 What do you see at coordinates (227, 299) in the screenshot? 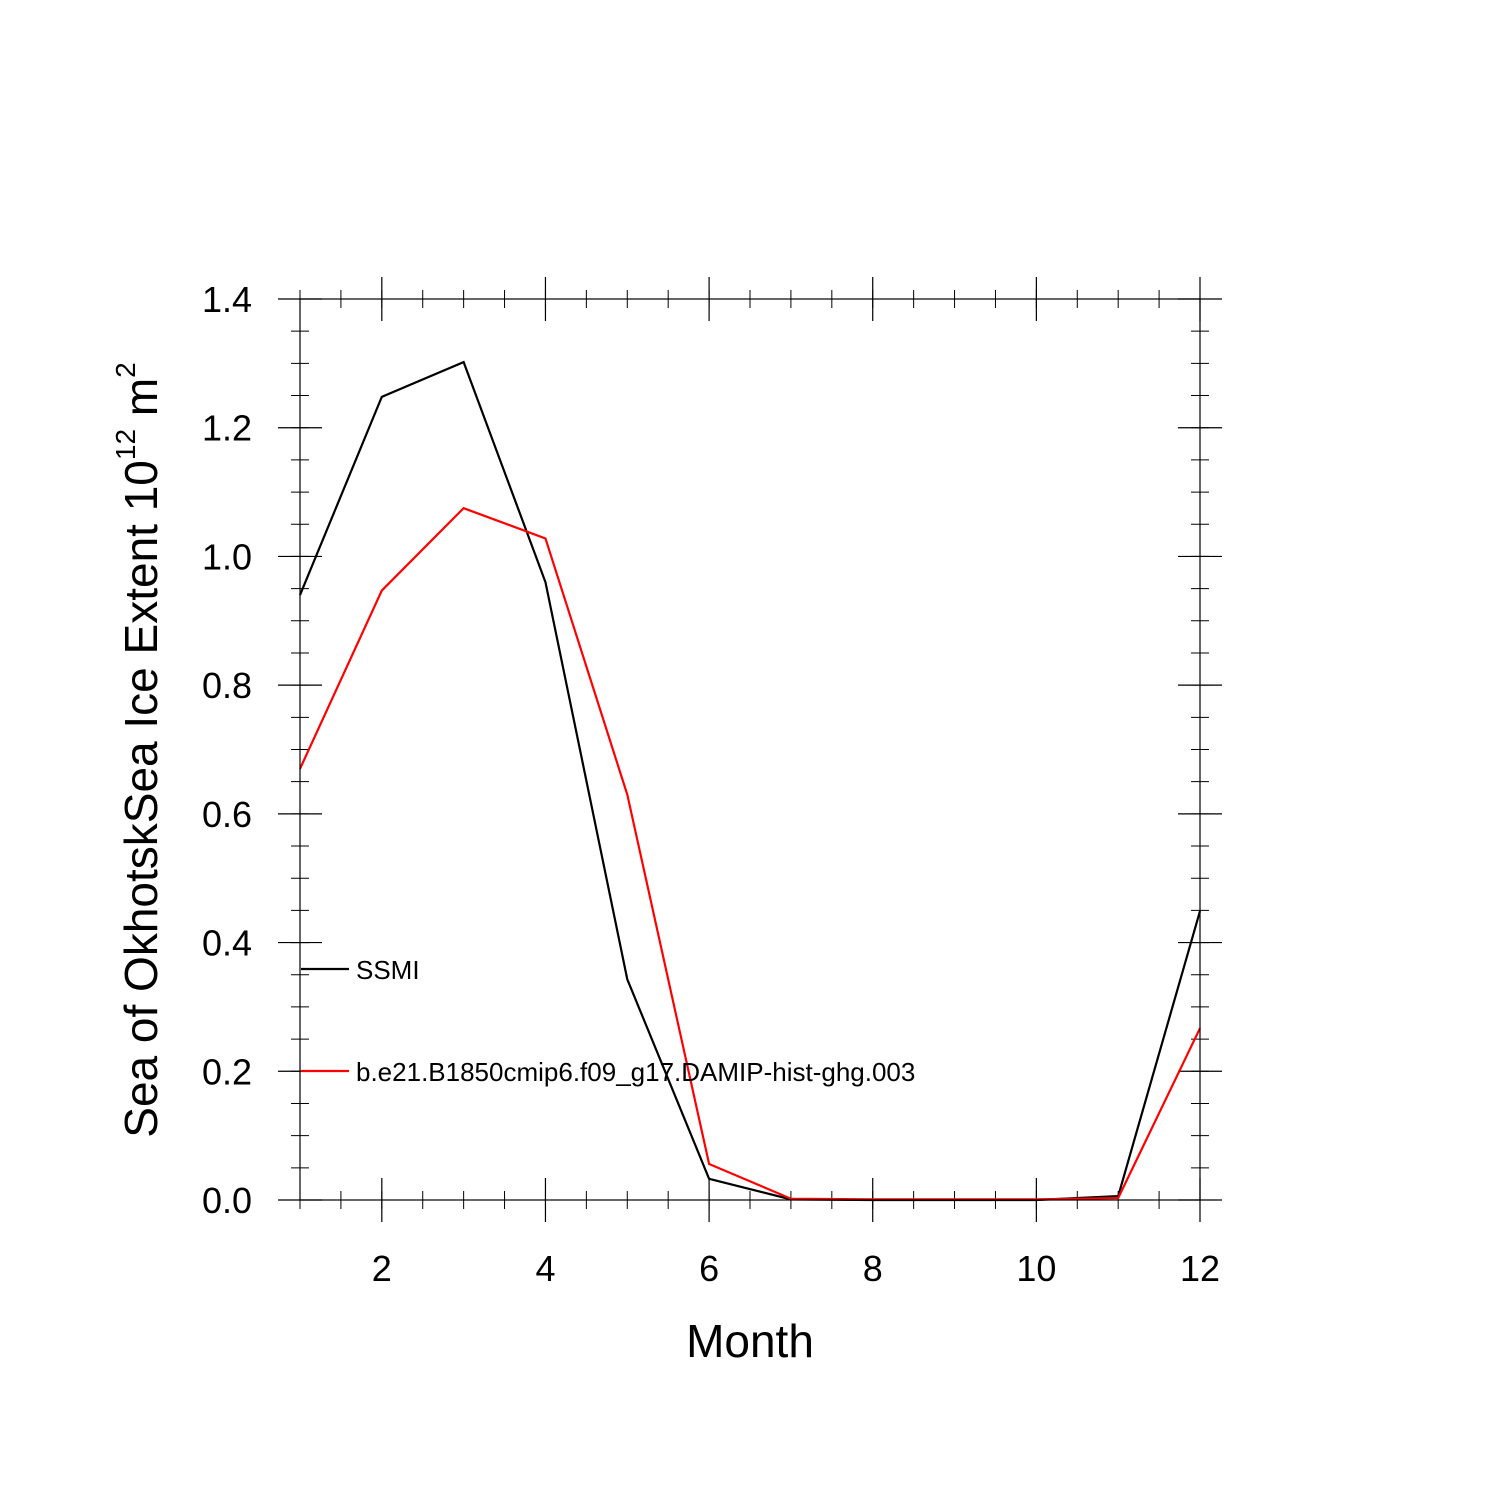
I see `y-tick-label: 1.4` at bounding box center [227, 299].